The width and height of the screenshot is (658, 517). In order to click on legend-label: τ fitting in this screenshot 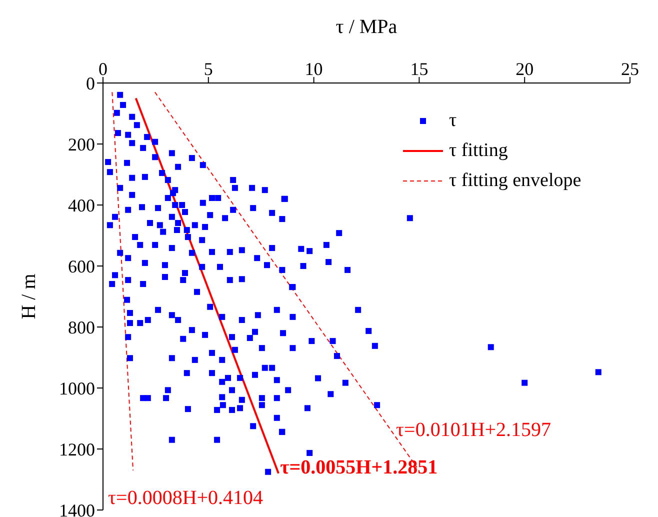, I will do `click(478, 151)`.